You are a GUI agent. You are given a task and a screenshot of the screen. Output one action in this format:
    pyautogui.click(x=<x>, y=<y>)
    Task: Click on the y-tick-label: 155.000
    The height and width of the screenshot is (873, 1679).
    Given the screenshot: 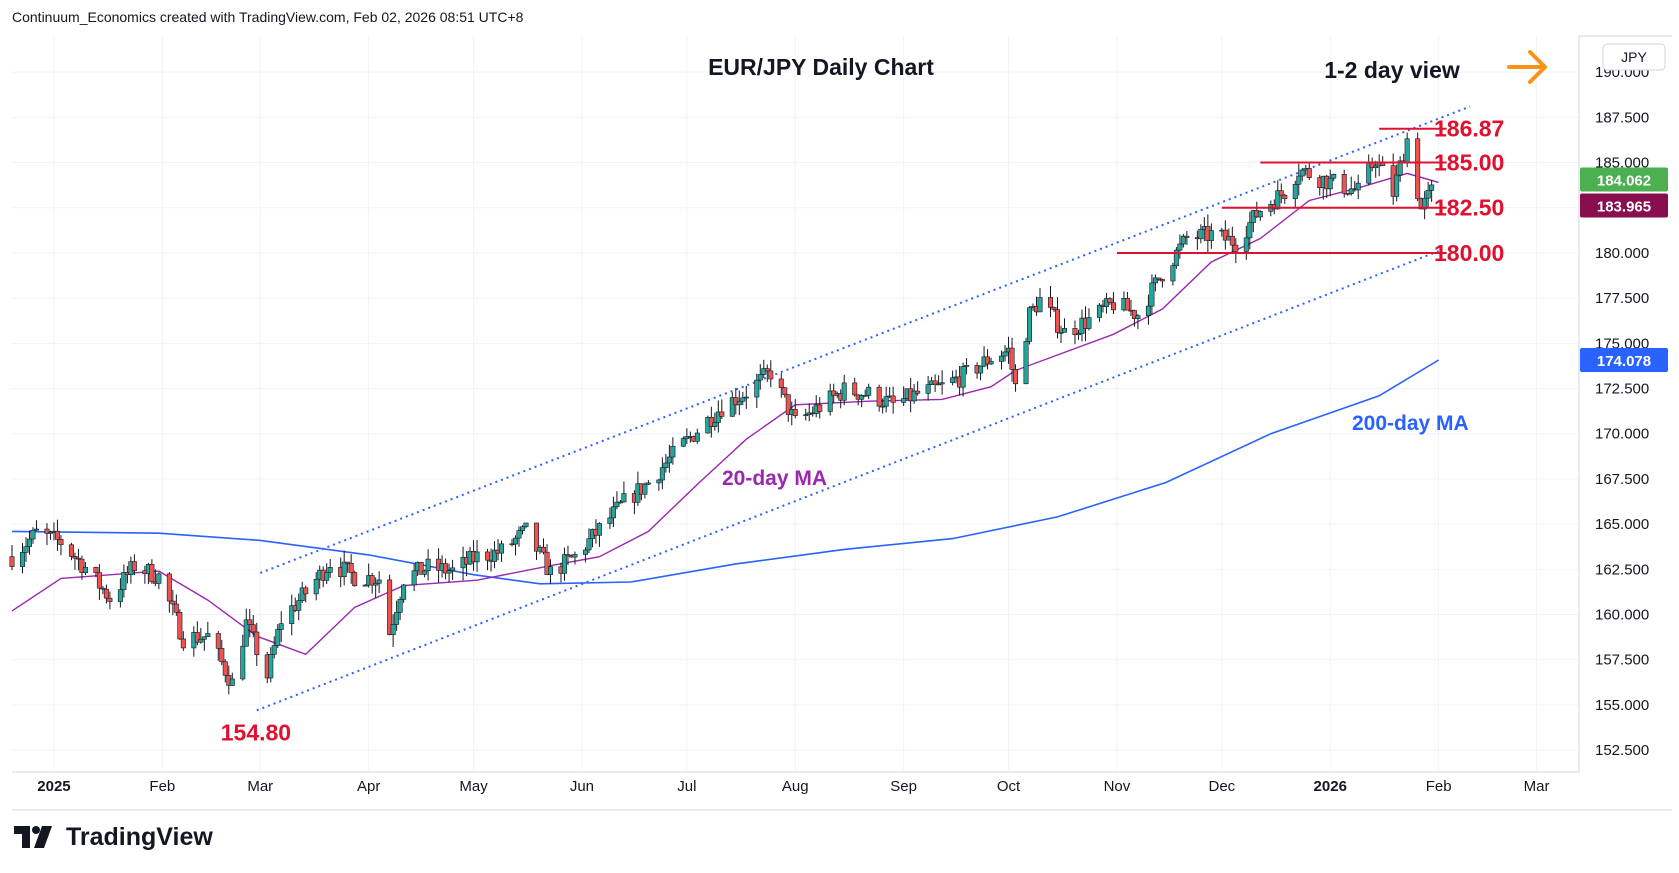 What is the action you would take?
    pyautogui.click(x=1622, y=705)
    